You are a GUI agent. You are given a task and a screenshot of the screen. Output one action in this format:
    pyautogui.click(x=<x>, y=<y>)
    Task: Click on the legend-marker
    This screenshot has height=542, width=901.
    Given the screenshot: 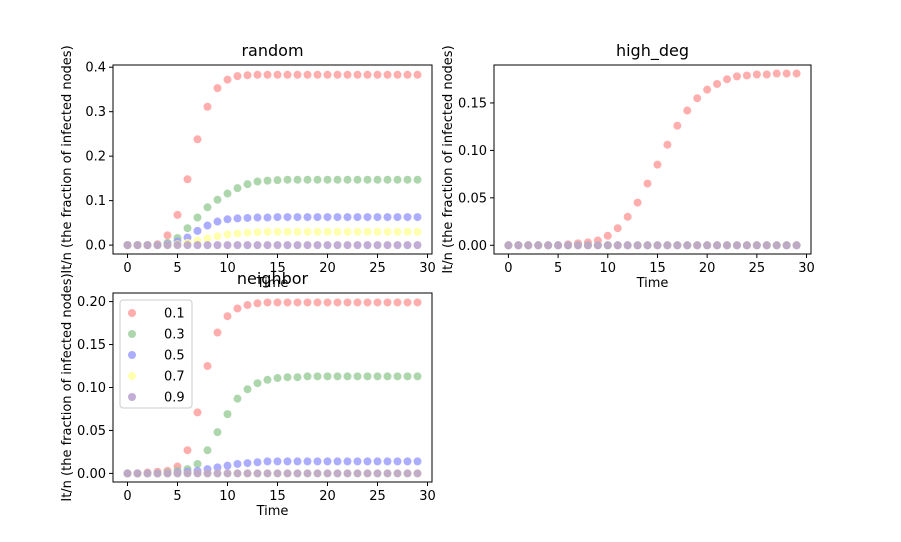 What is the action you would take?
    pyautogui.click(x=132, y=334)
    